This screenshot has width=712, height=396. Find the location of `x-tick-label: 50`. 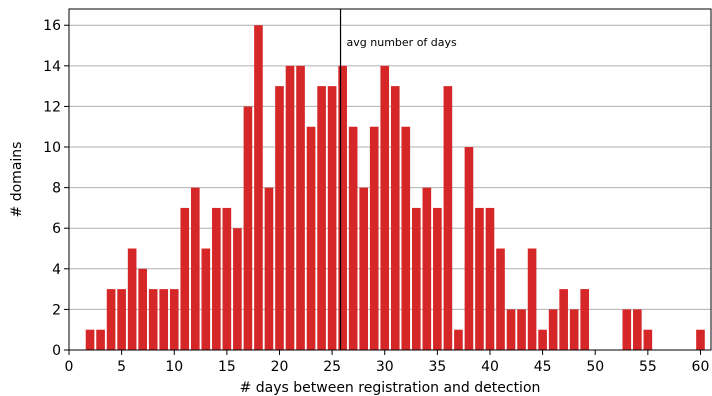

x-tick-label: 50 is located at coordinates (595, 367).